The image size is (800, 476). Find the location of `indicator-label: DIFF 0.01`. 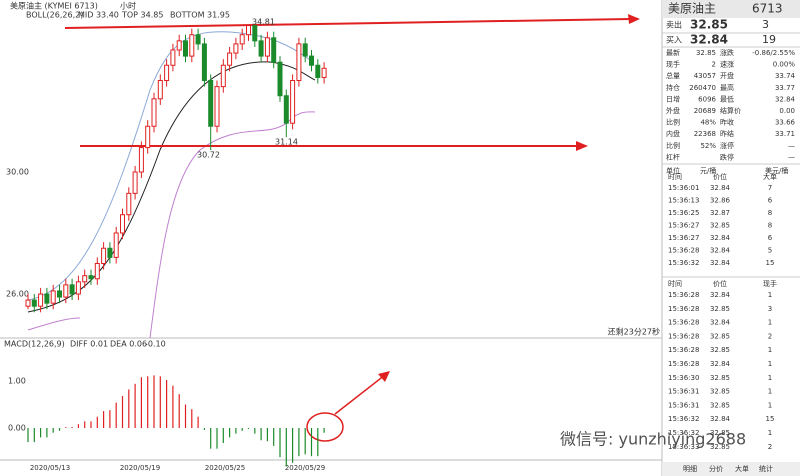

indicator-label: DIFF 0.01 is located at coordinates (89, 344).